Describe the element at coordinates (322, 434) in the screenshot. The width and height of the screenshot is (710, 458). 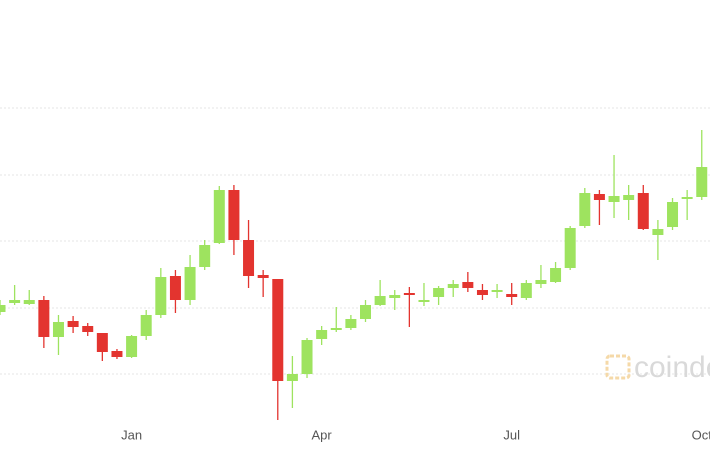
I see `x-tick-label: Apr` at that location.